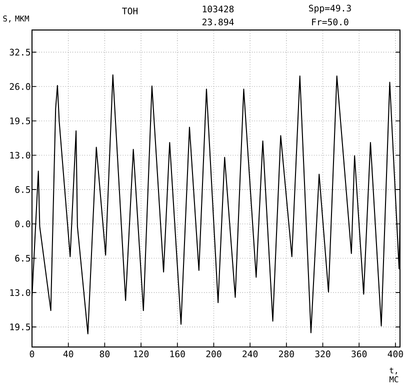 This screenshot has height=389, width=408. What do you see at coordinates (322, 354) in the screenshot?
I see `x-tick-label: 320` at bounding box center [322, 354].